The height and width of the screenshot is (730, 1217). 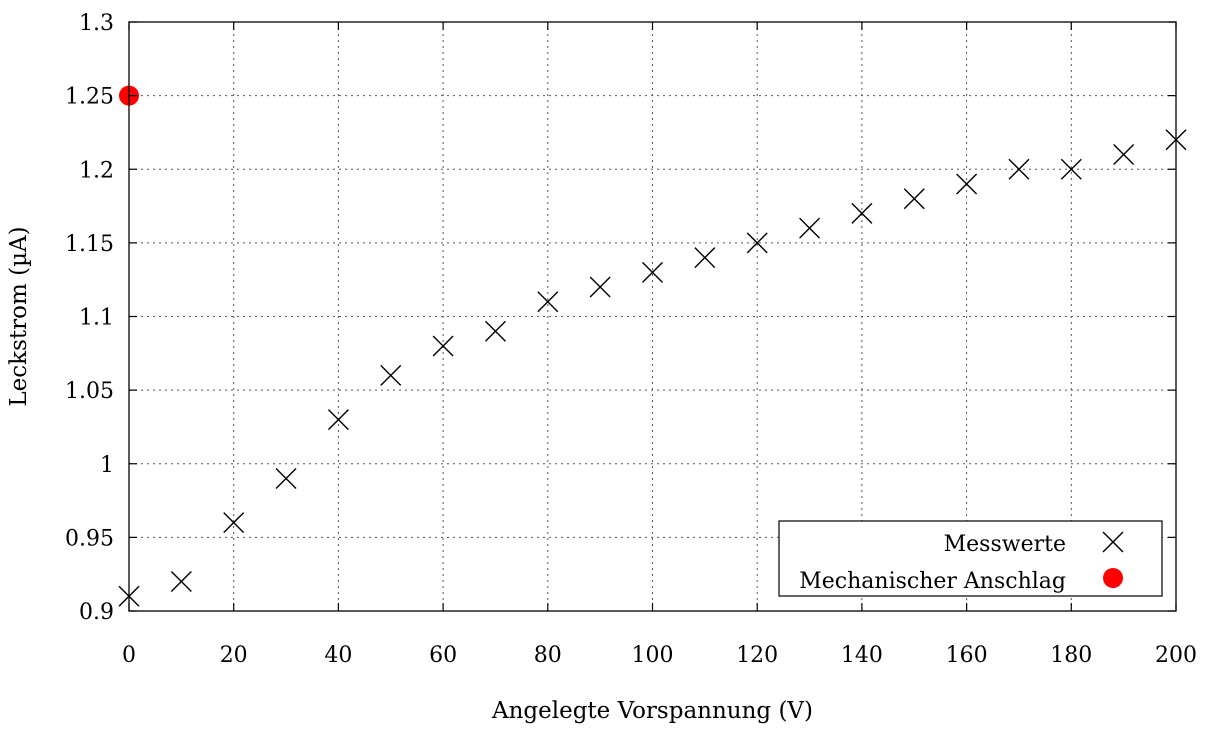 I want to click on y-tick-label: 1.15, so click(x=89, y=244).